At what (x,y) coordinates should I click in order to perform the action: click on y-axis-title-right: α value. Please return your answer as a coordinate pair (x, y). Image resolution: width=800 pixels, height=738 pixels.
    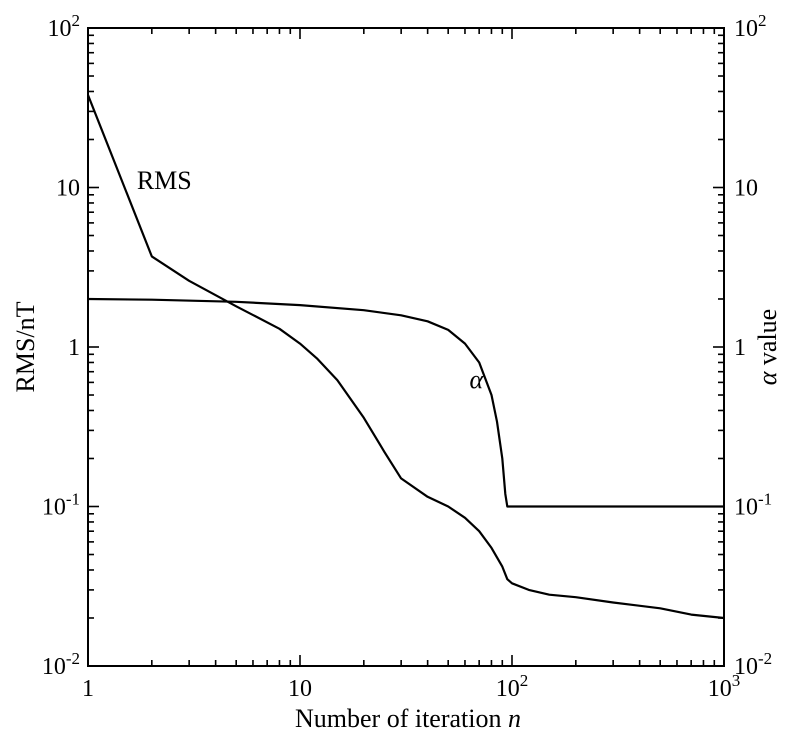
    Looking at the image, I should click on (767, 347).